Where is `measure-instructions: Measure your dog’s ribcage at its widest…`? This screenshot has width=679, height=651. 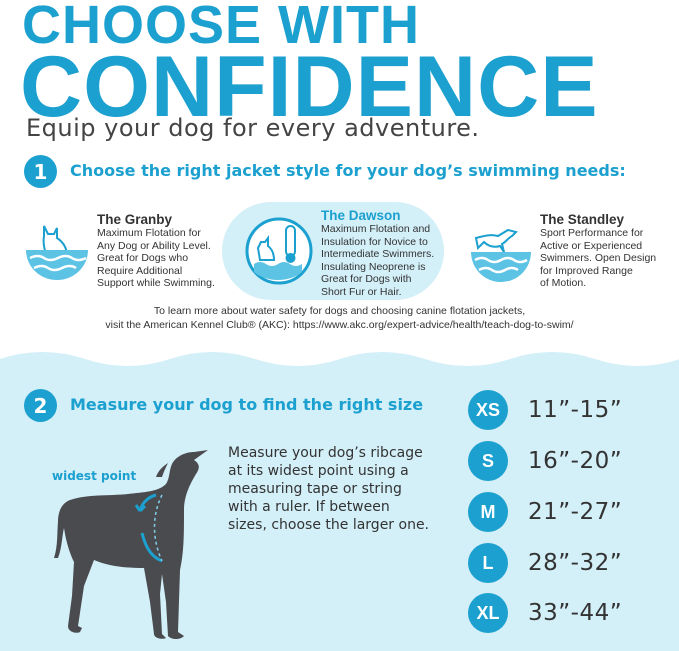 measure-instructions: Measure your dog’s ribcage at its widest… is located at coordinates (328, 489).